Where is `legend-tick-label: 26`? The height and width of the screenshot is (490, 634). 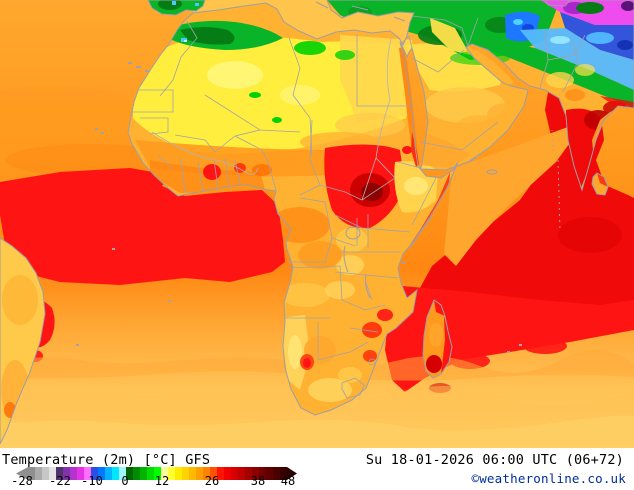
legend-tick-label: 26 is located at coordinates (212, 481).